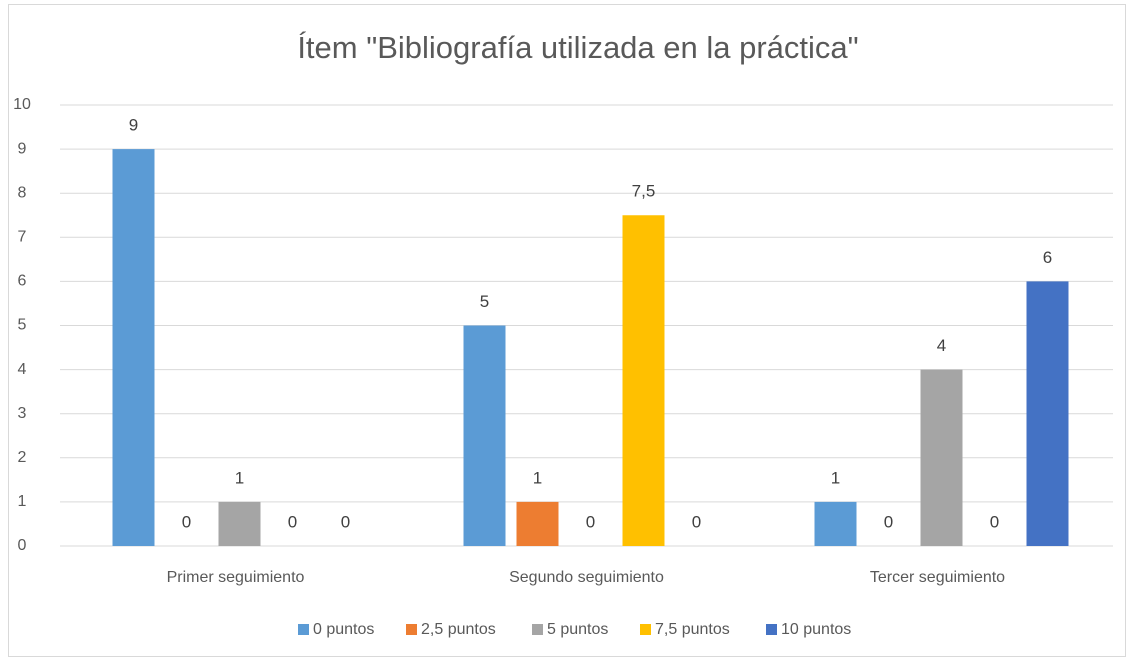 The image size is (1131, 661). I want to click on y-tick-label: 9, so click(22, 148).